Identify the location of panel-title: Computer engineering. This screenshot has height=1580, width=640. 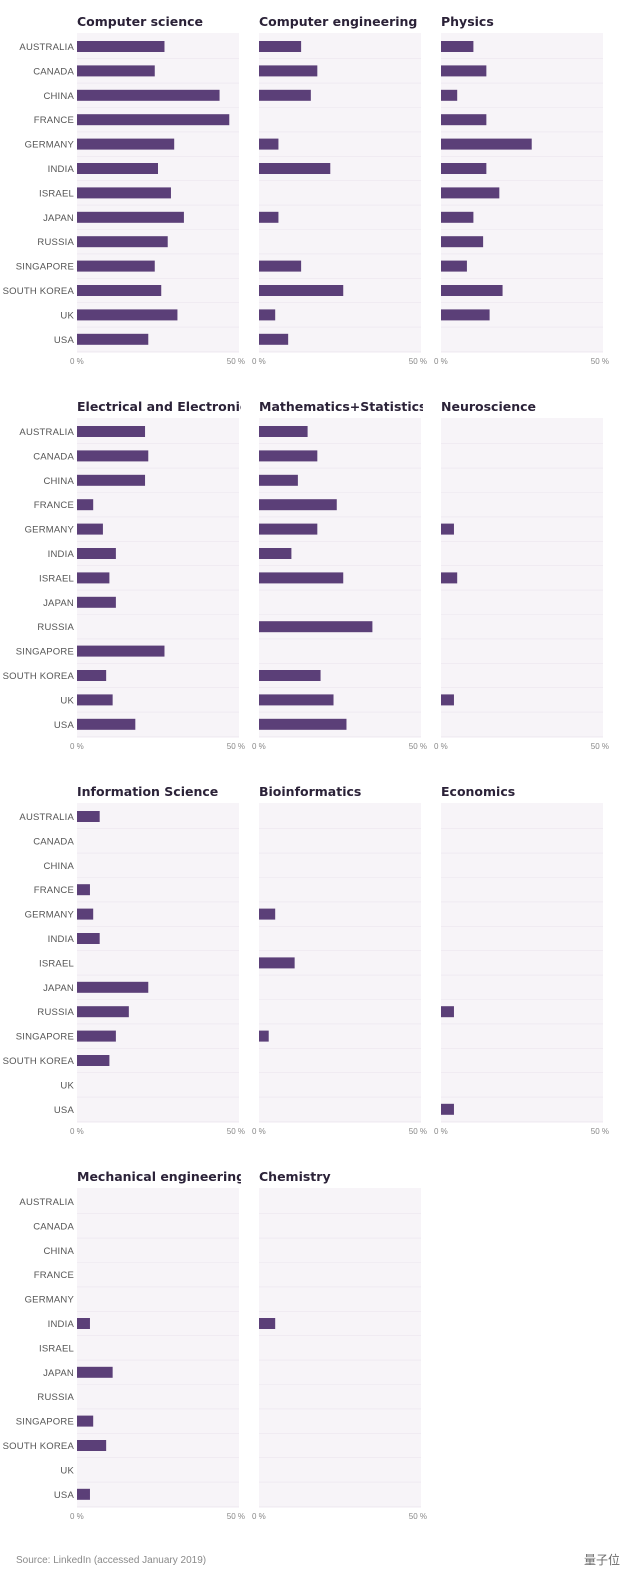
(338, 21).